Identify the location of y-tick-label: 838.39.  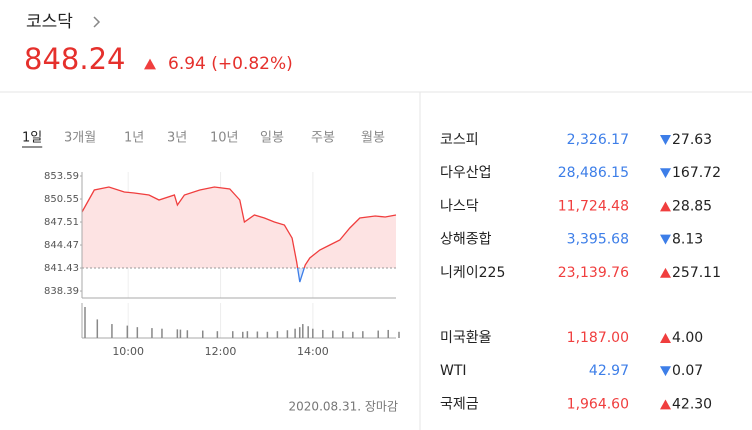
(61, 291).